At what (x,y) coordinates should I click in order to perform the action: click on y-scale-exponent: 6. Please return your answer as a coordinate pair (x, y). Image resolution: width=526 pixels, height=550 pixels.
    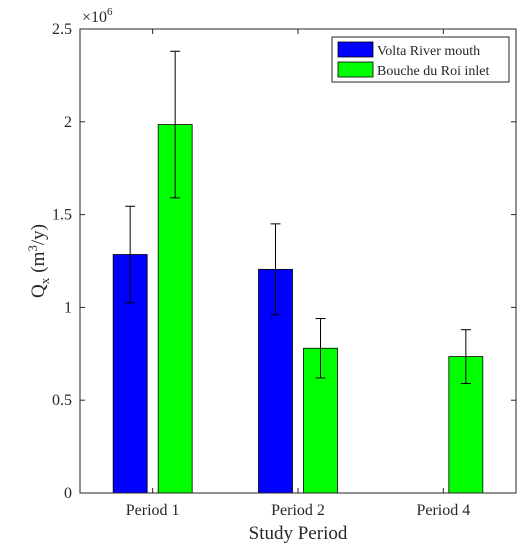
    Looking at the image, I should click on (110, 12).